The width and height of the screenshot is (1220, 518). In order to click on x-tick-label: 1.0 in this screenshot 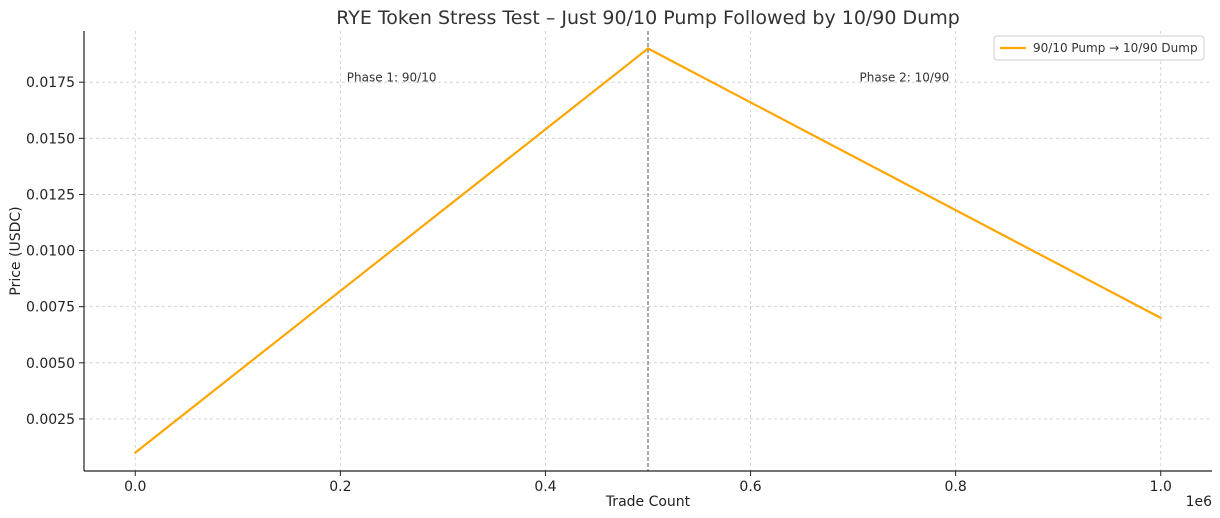, I will do `click(1161, 487)`.